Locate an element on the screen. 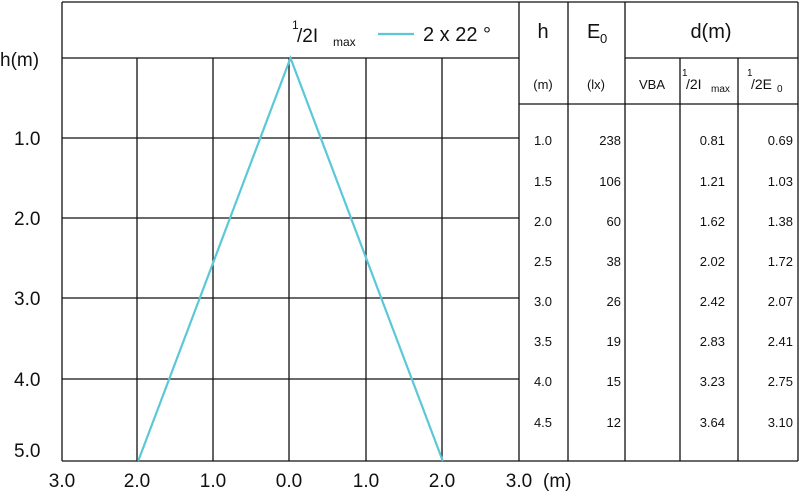 This screenshot has height=494, width=800. legend-value: 2 x 22 ° is located at coordinates (457, 35).